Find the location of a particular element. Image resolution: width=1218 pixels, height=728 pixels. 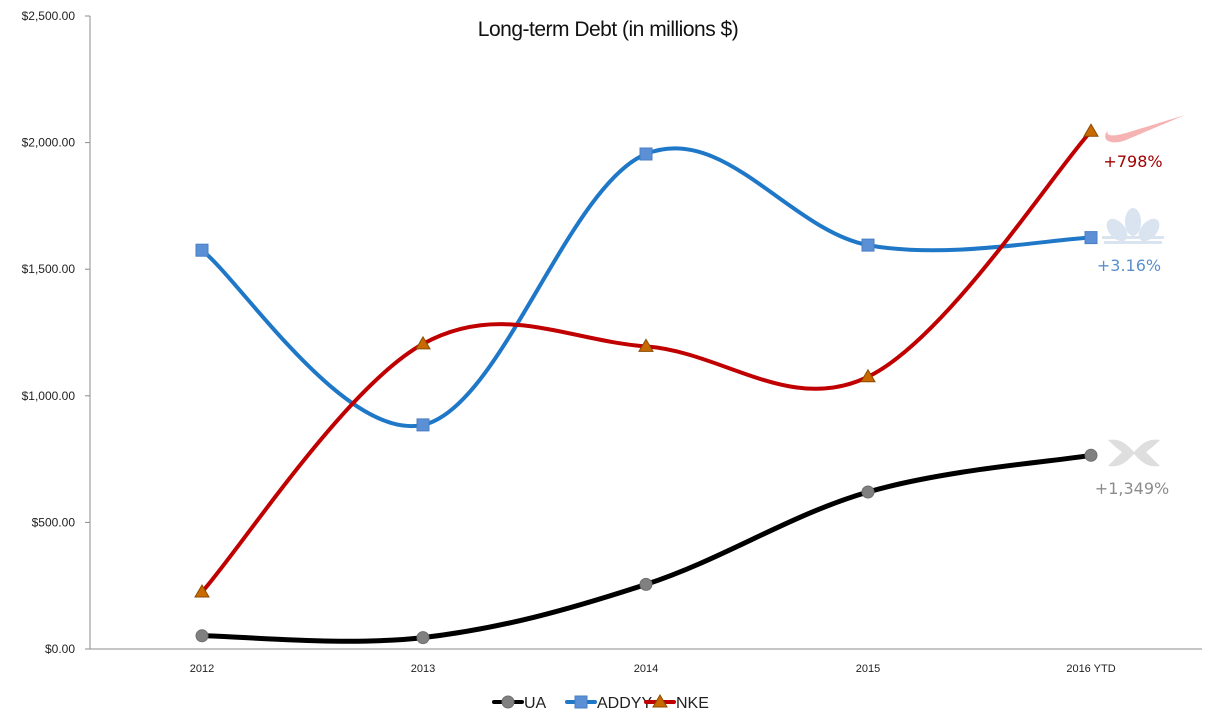

x-tick-label: 2012 is located at coordinates (202, 669).